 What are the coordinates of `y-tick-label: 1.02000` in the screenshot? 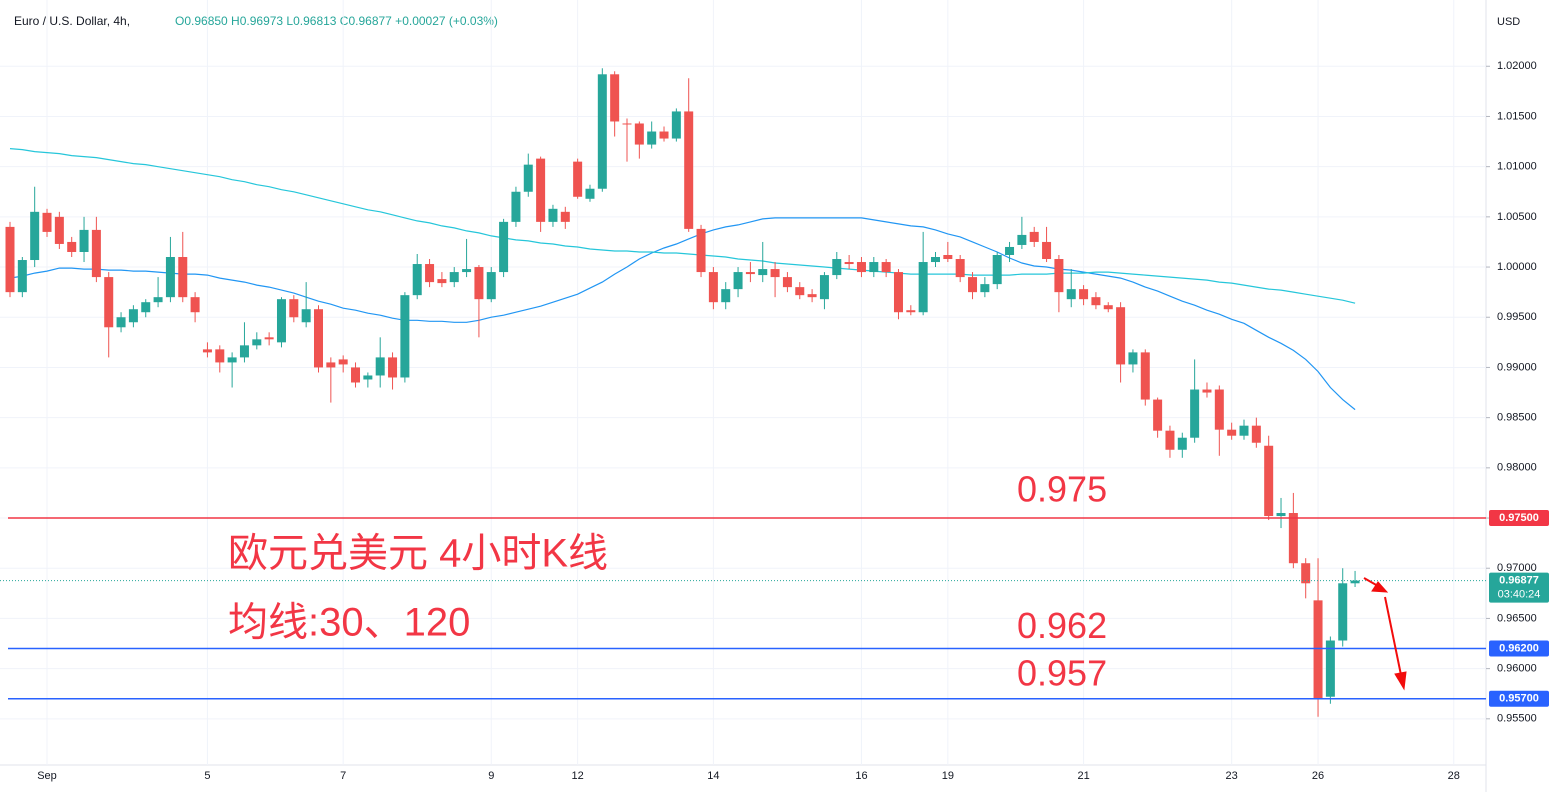 It's located at (1517, 66).